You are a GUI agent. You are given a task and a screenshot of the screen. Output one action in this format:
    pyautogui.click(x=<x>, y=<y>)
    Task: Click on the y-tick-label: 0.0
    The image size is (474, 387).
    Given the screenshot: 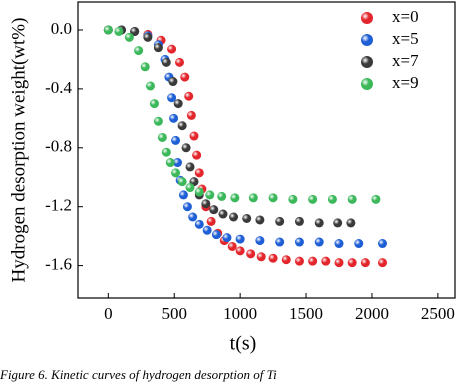 What is the action you would take?
    pyautogui.click(x=61, y=28)
    